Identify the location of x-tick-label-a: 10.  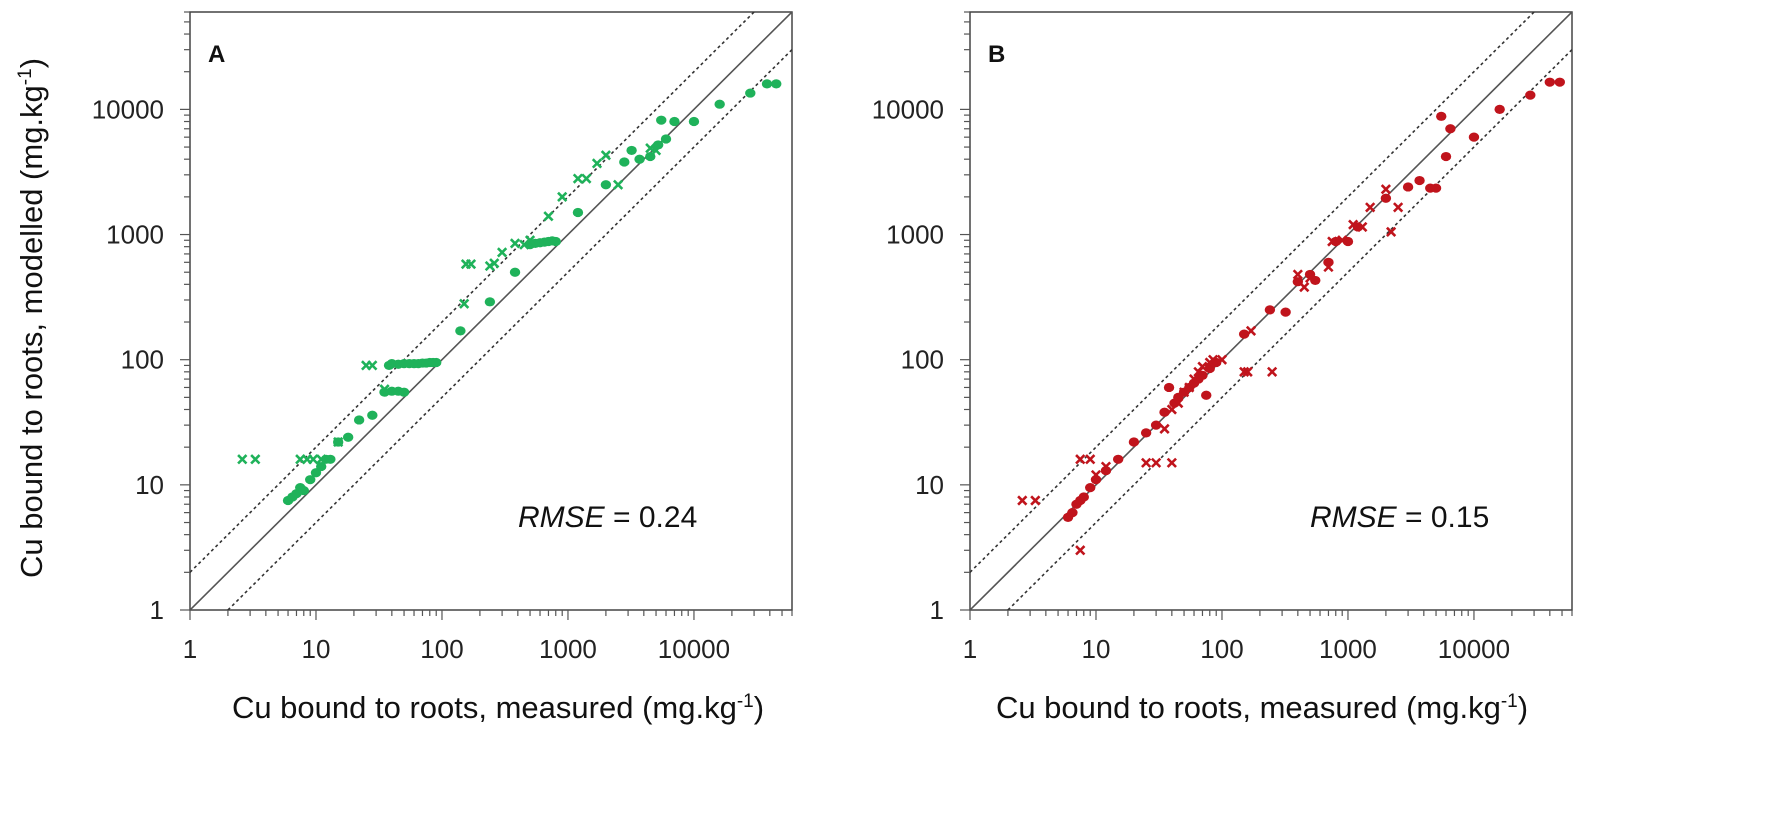
(316, 649).